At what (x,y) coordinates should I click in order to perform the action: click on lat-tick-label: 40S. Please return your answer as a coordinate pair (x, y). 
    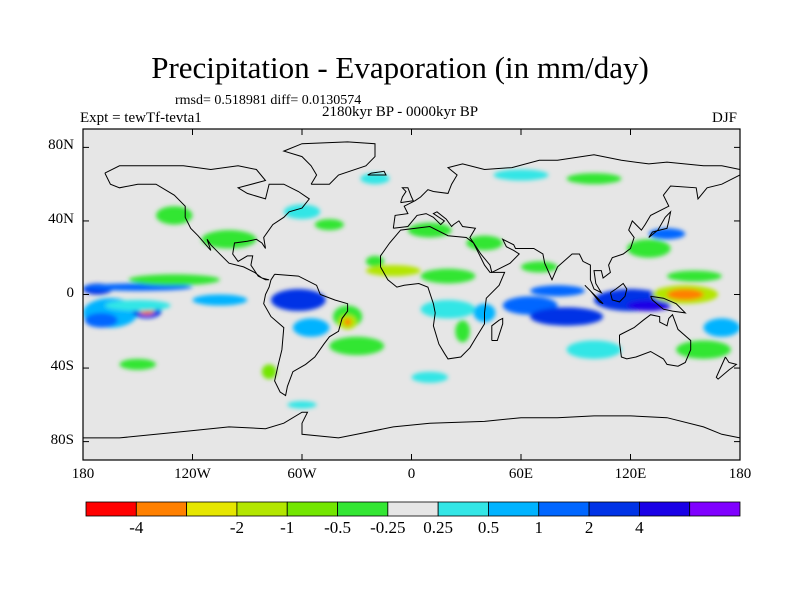
    Looking at the image, I should click on (62, 366).